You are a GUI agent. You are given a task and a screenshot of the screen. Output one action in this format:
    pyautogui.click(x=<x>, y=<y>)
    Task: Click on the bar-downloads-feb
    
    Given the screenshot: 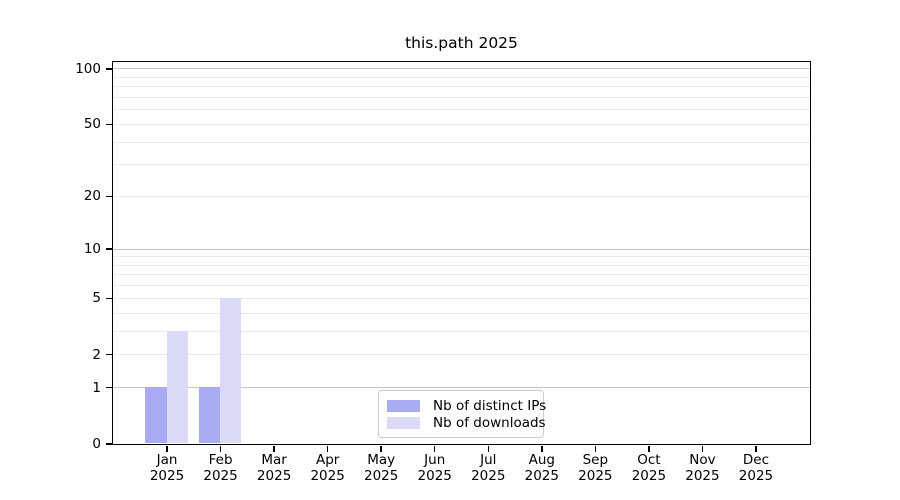 What is the action you would take?
    pyautogui.click(x=231, y=370)
    